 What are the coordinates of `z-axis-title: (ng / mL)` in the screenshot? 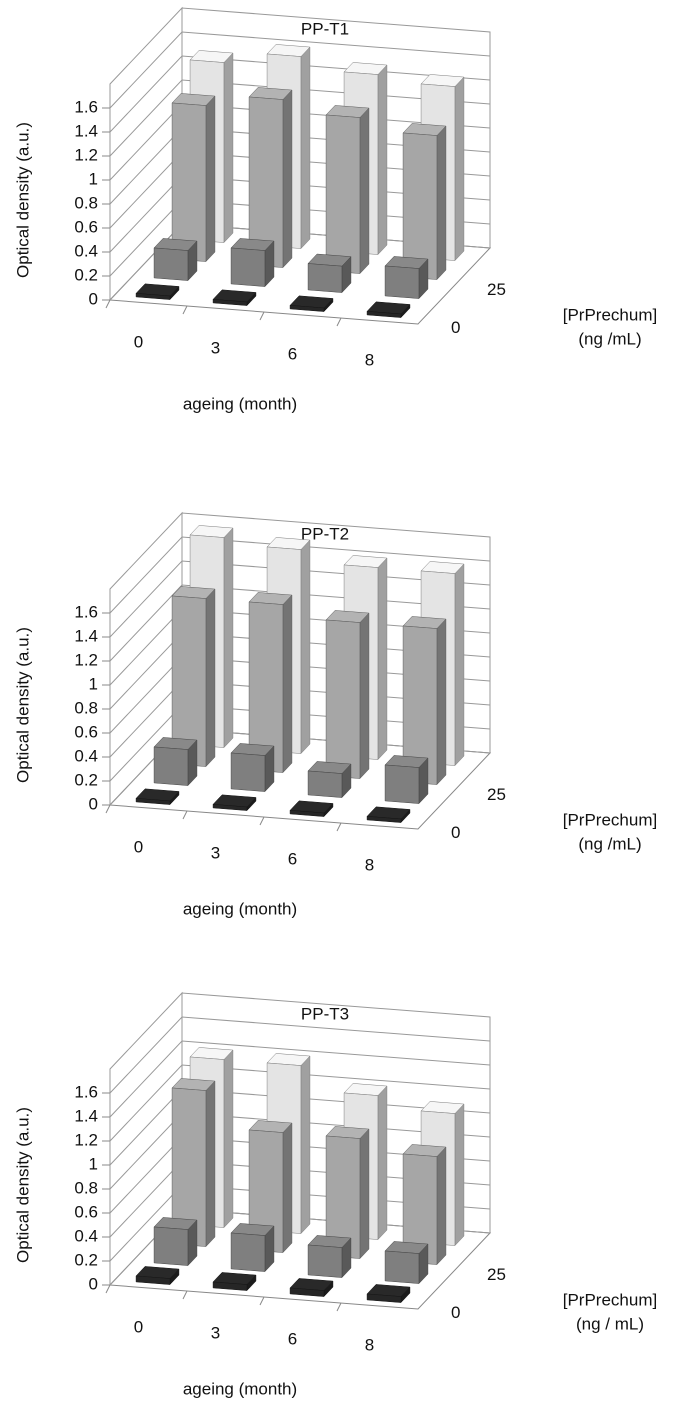 It's located at (610, 1323).